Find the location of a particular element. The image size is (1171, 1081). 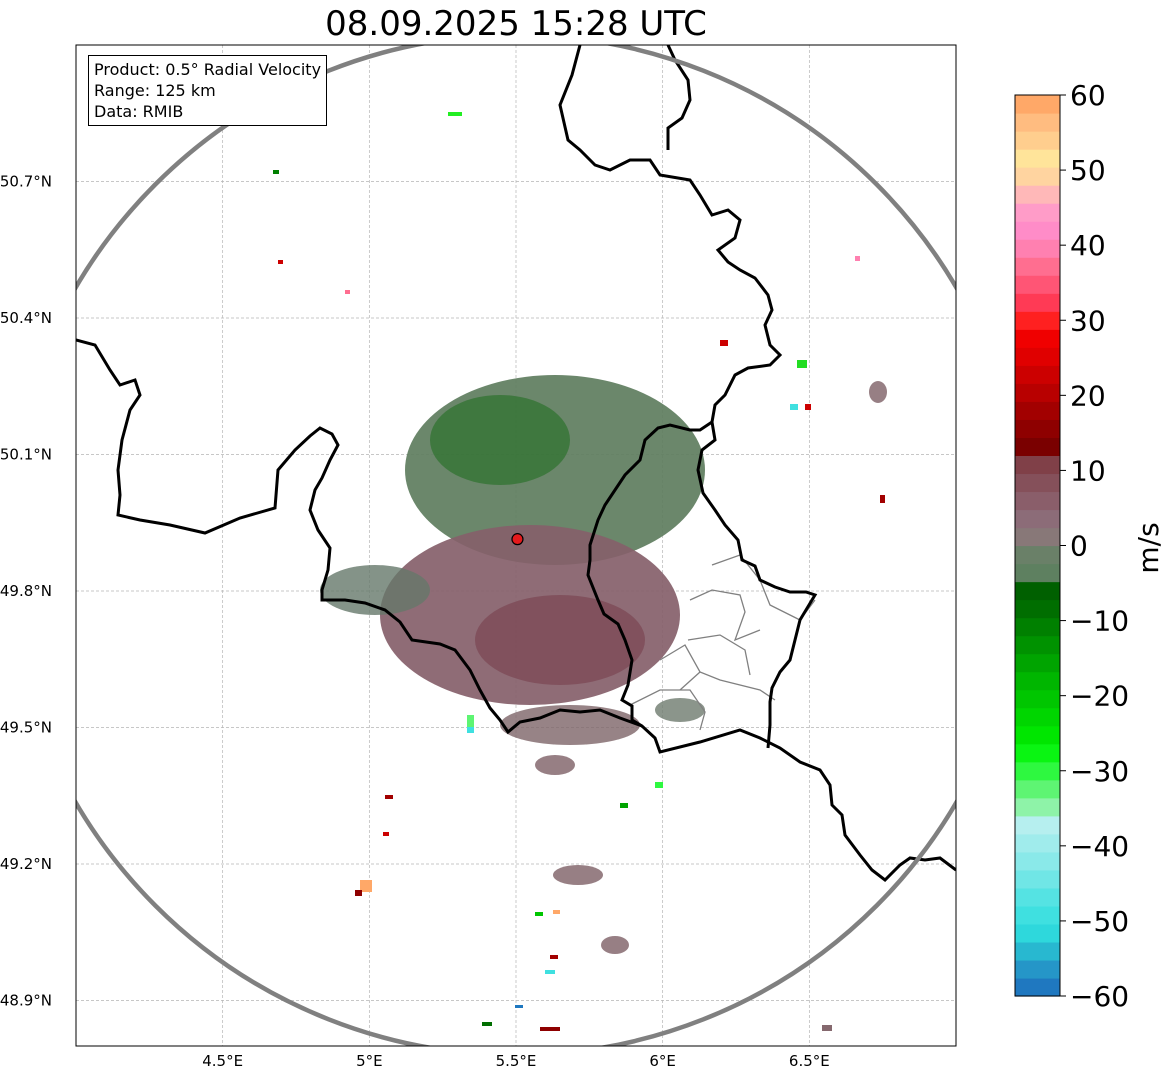

colorbar: 60 50 40 30 20 10 0 −10 −20 −30 −40 −50 −60 m/s is located at coordinates (1089, 546).